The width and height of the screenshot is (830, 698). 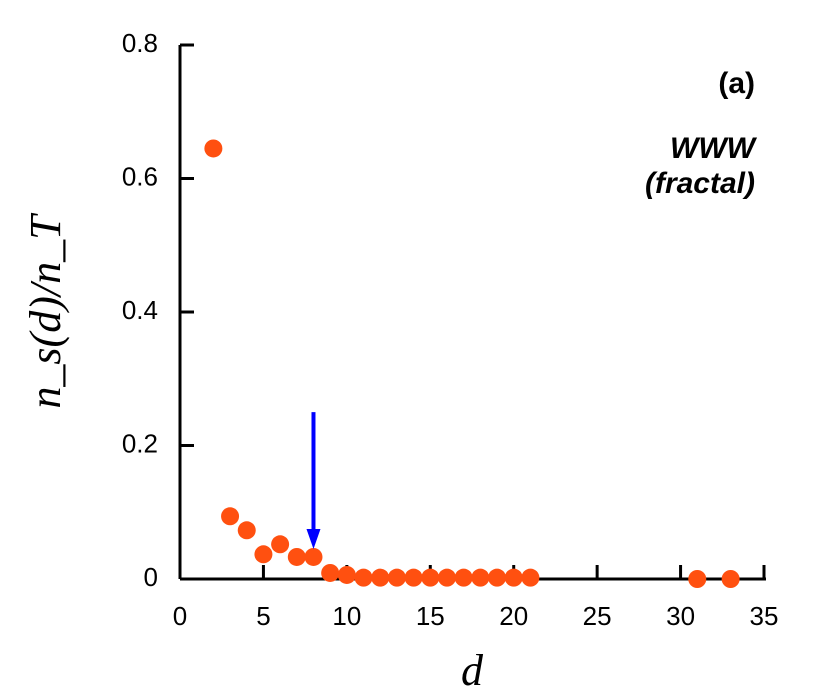 I want to click on x-tick-label: 20, so click(x=513, y=616).